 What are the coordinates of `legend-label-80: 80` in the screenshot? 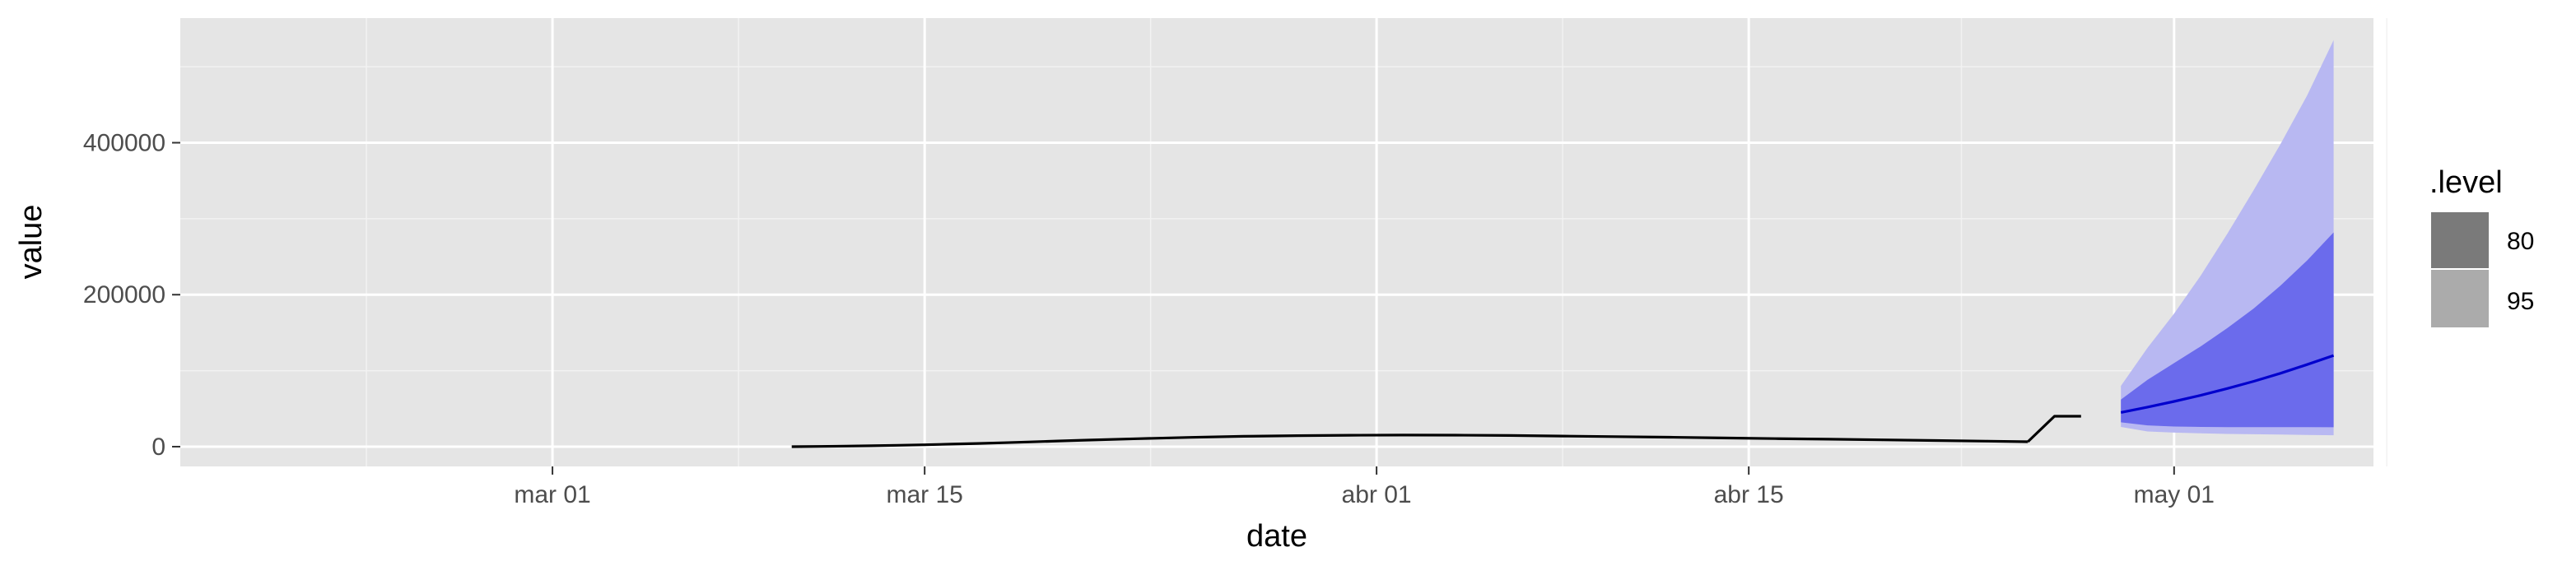 It's located at (2520, 241).